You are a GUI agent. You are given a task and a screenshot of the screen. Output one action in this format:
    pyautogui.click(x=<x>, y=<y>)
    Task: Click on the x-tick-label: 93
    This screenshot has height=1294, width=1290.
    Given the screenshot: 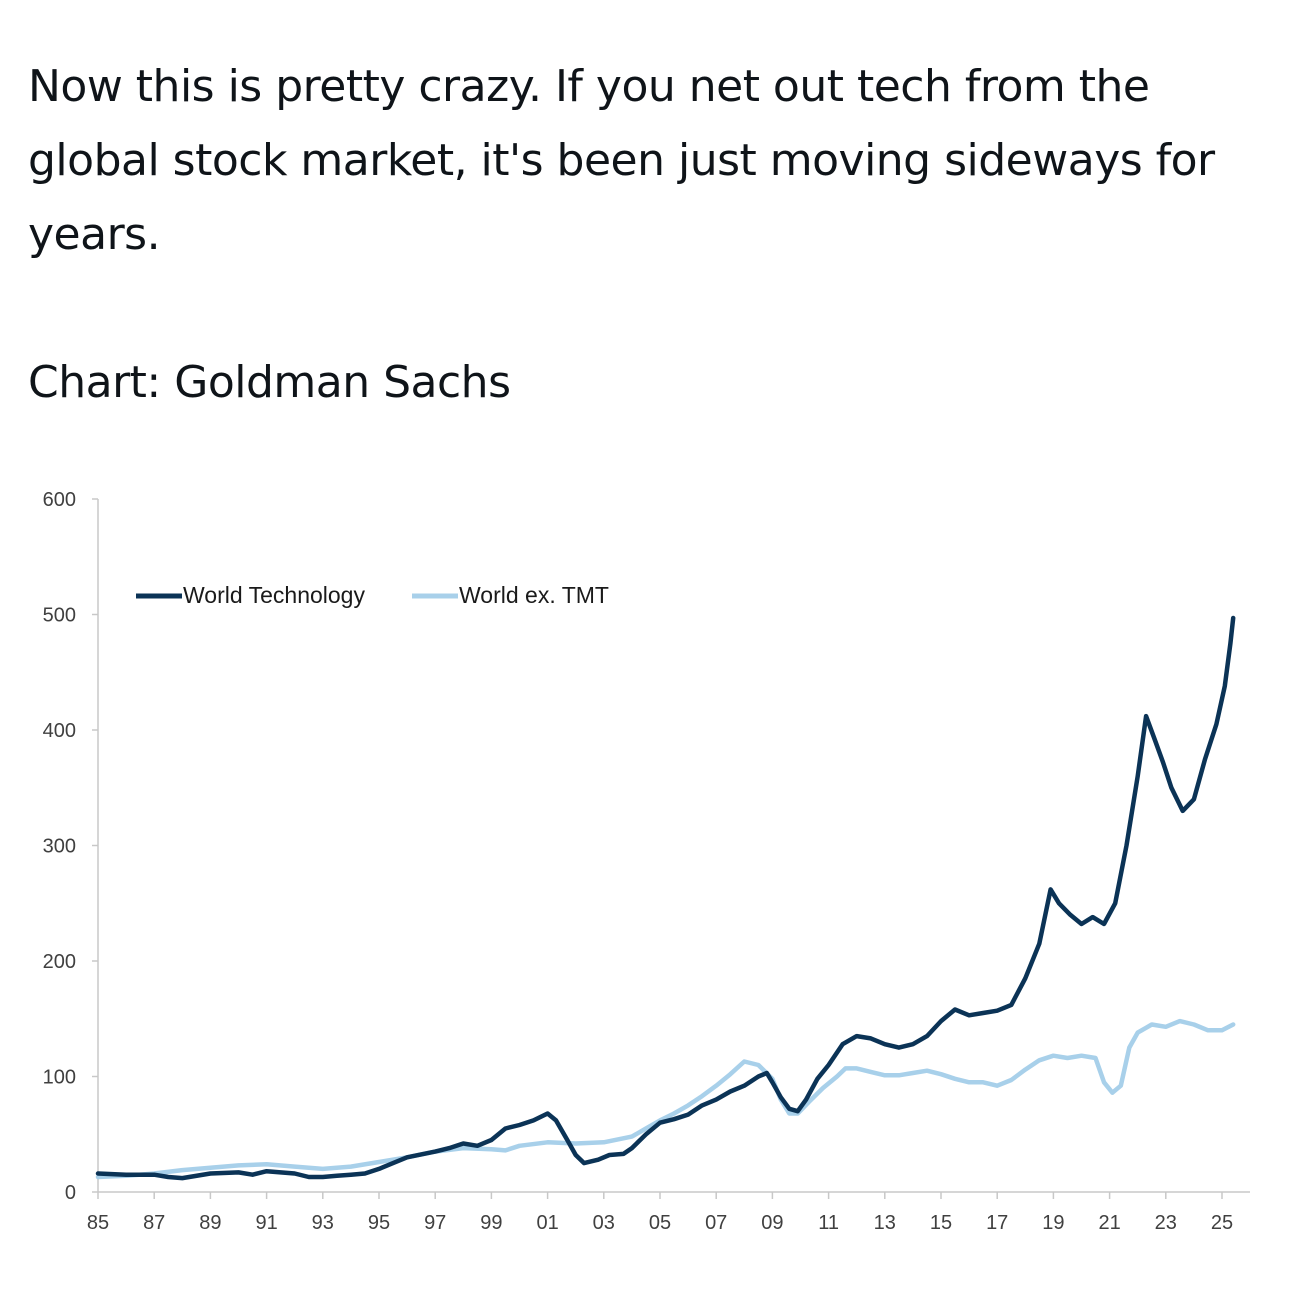 What is the action you would take?
    pyautogui.click(x=323, y=1223)
    